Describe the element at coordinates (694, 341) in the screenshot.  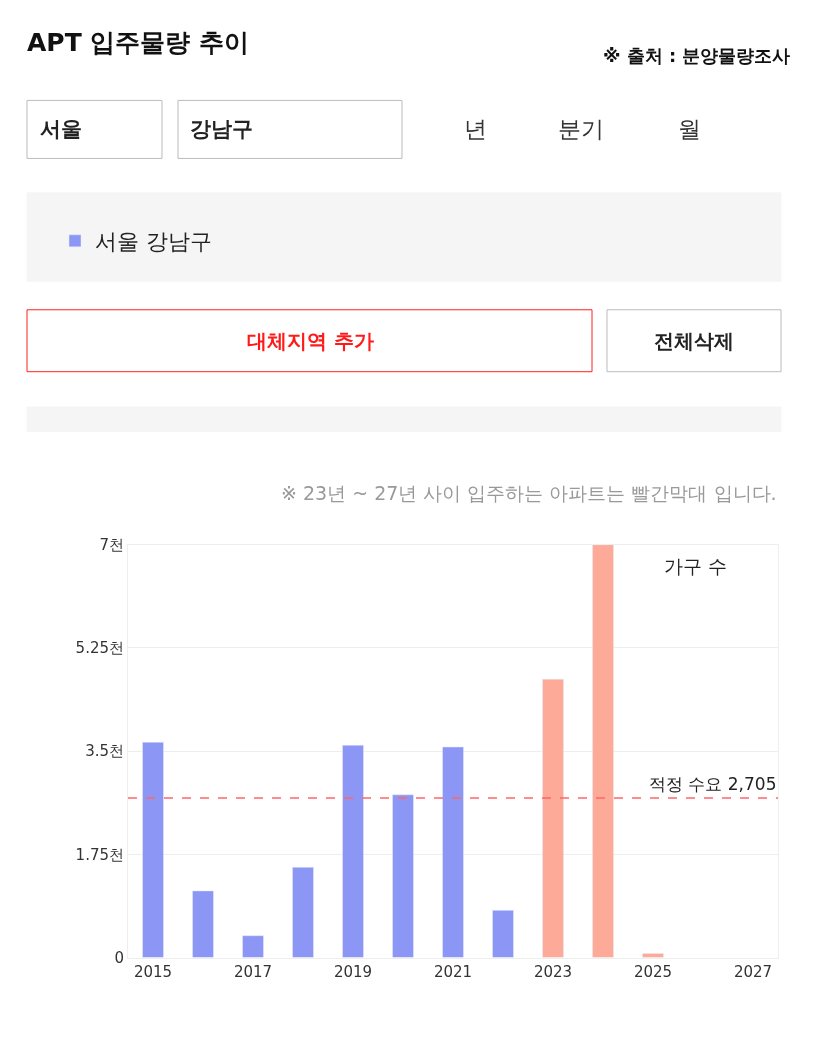
I see `text: 전체삭제` at that location.